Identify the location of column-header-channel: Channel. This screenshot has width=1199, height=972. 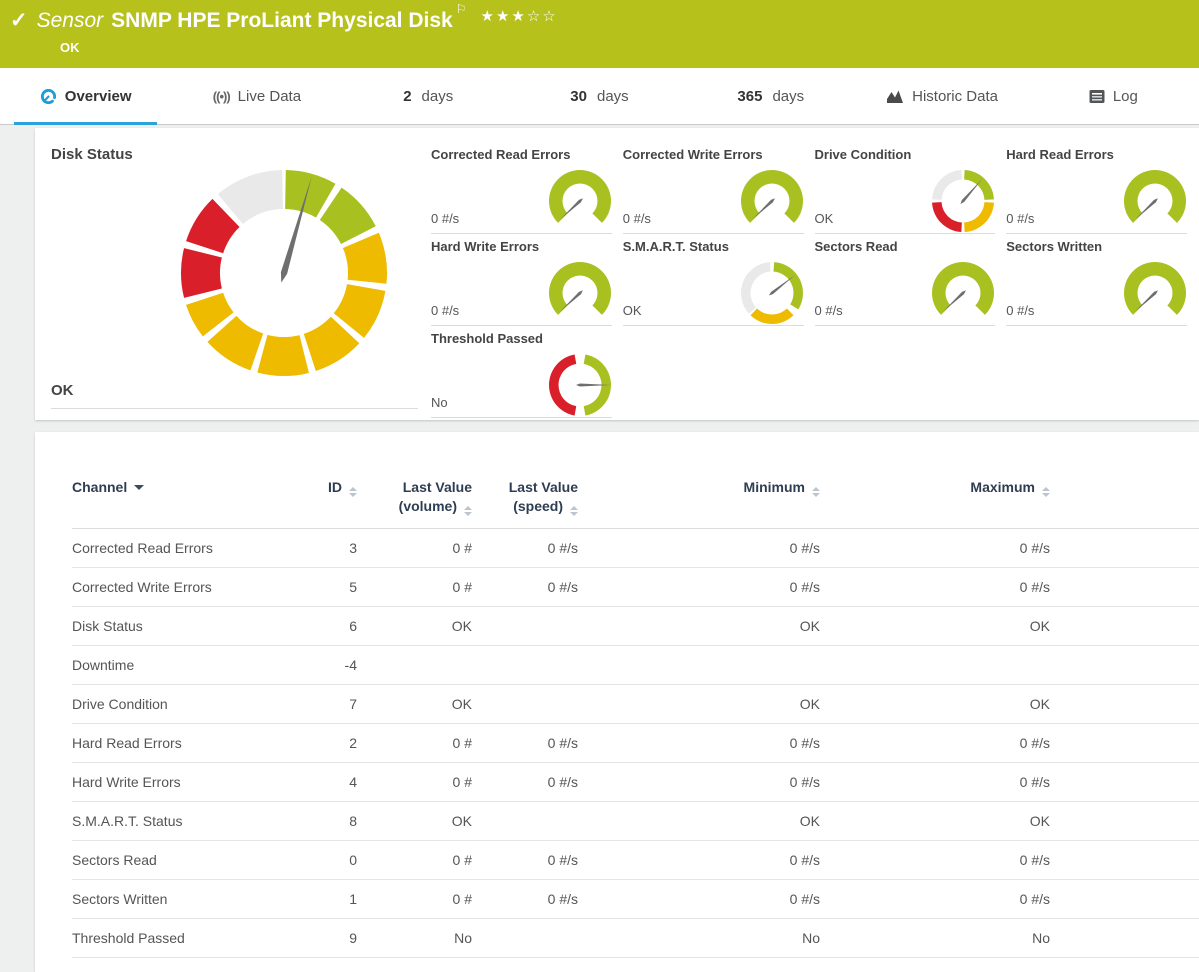
(192, 503).